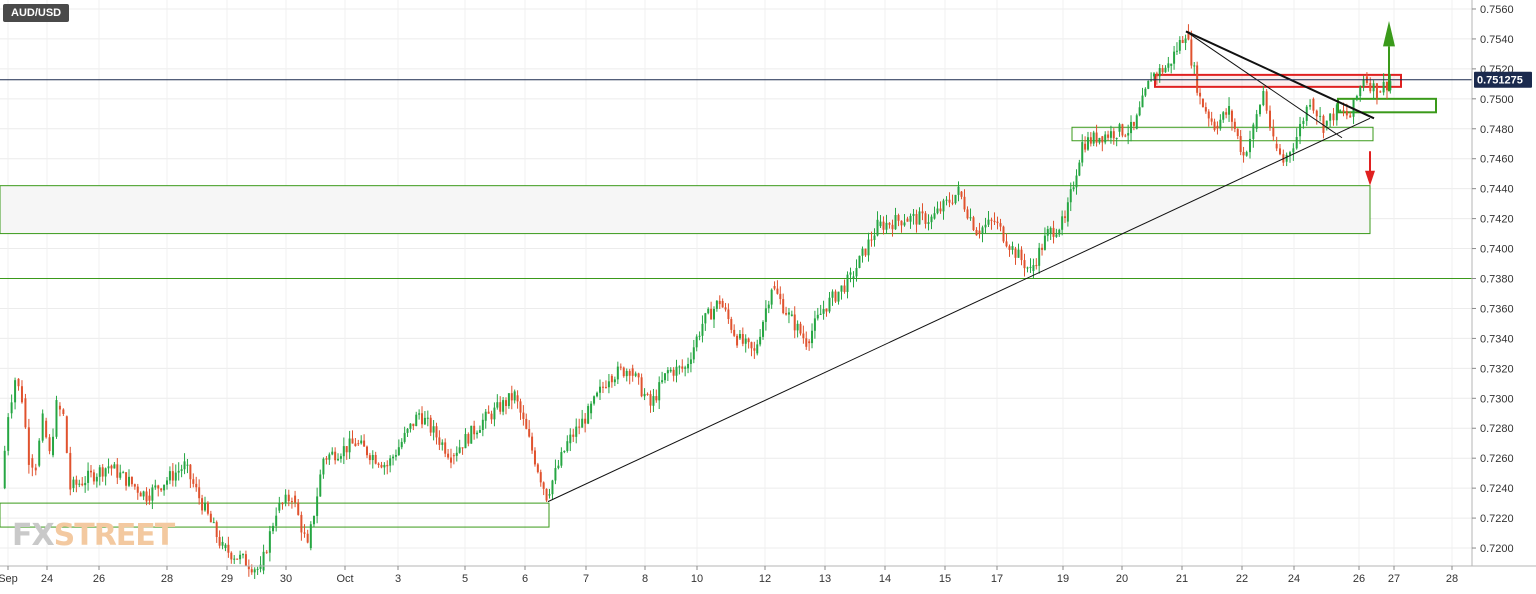 Image resolution: width=1536 pixels, height=594 pixels. I want to click on support-zone-large, so click(685, 210).